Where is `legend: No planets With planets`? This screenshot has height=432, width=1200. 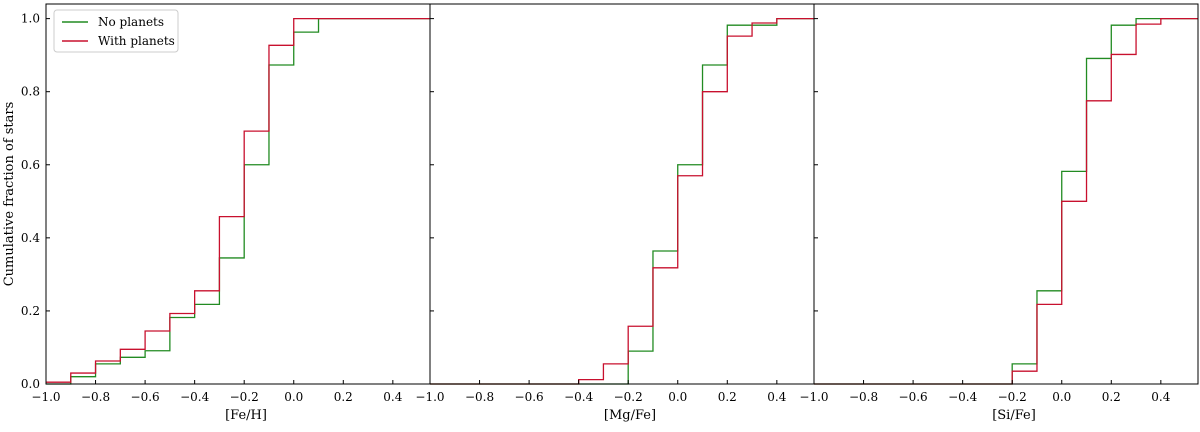
legend: No planets With planets is located at coordinates (116, 31).